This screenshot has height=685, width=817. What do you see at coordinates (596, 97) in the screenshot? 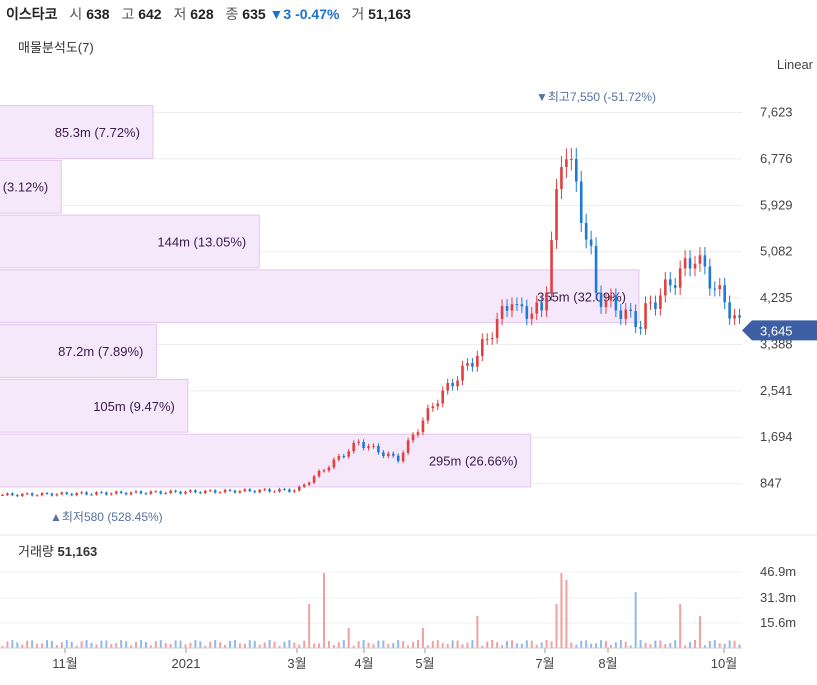
I see `high-annotation: ▼최고7,550 (-51.72%)` at bounding box center [596, 97].